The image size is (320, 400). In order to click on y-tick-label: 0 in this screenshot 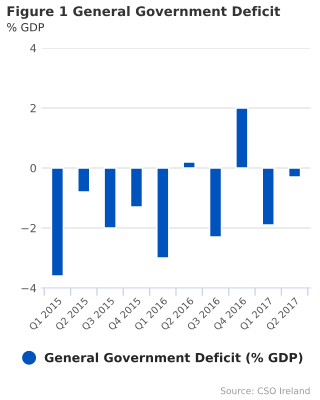, I will do `click(33, 168)`.